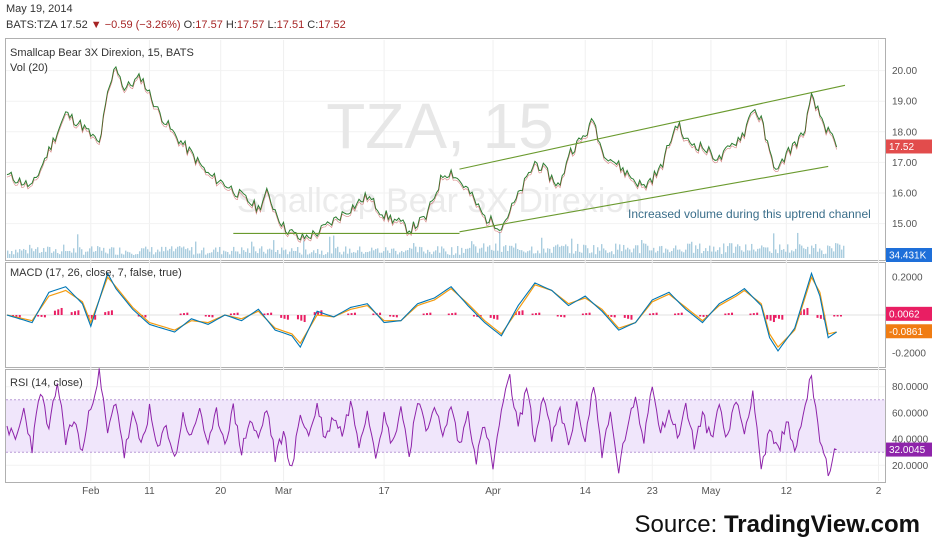  Describe the element at coordinates (91, 491) in the screenshot. I see `x-tick-label: Feb` at that location.